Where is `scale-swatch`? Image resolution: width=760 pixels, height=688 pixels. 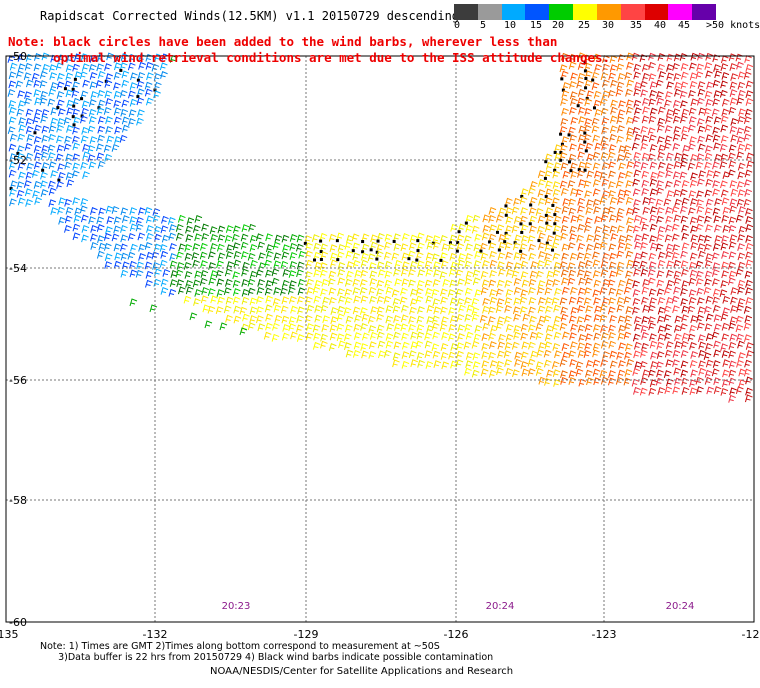
scale-swatch is located at coordinates (489, 12).